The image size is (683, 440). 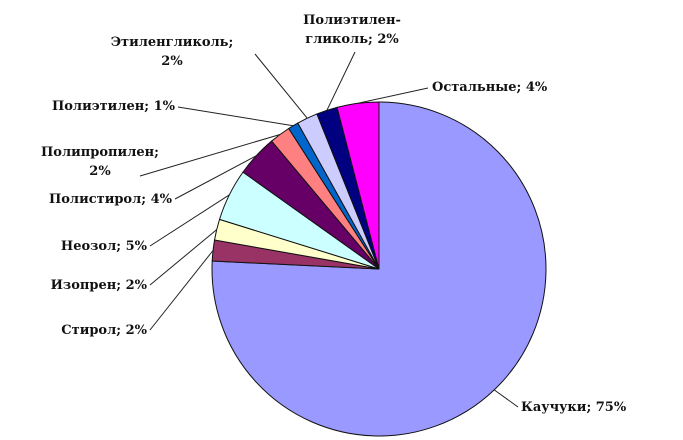 I want to click on slice-label-0: Каучуки; 75%, so click(x=574, y=407).